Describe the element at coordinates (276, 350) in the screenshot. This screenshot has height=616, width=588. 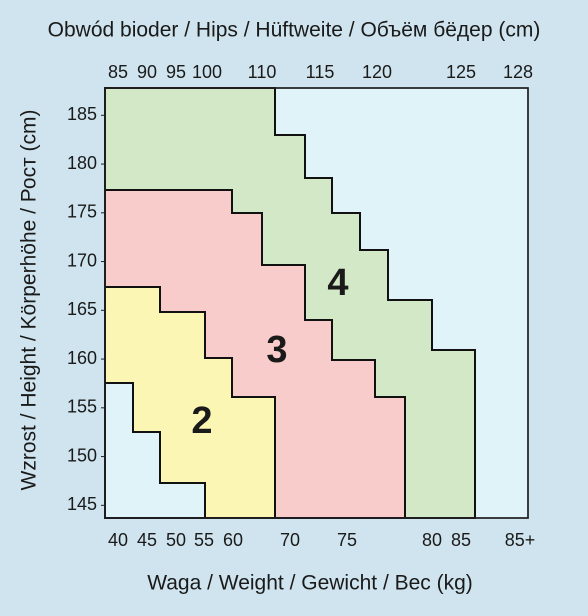
I see `zone-label: 3` at that location.